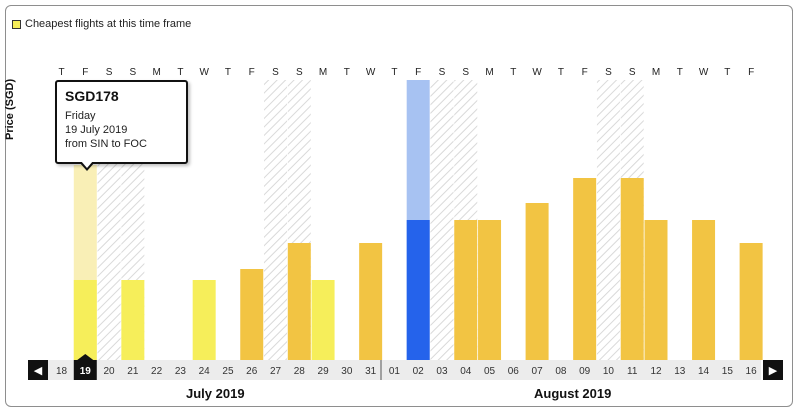 This screenshot has width=800, height=413. I want to click on date-tick-label: 18, so click(62, 371).